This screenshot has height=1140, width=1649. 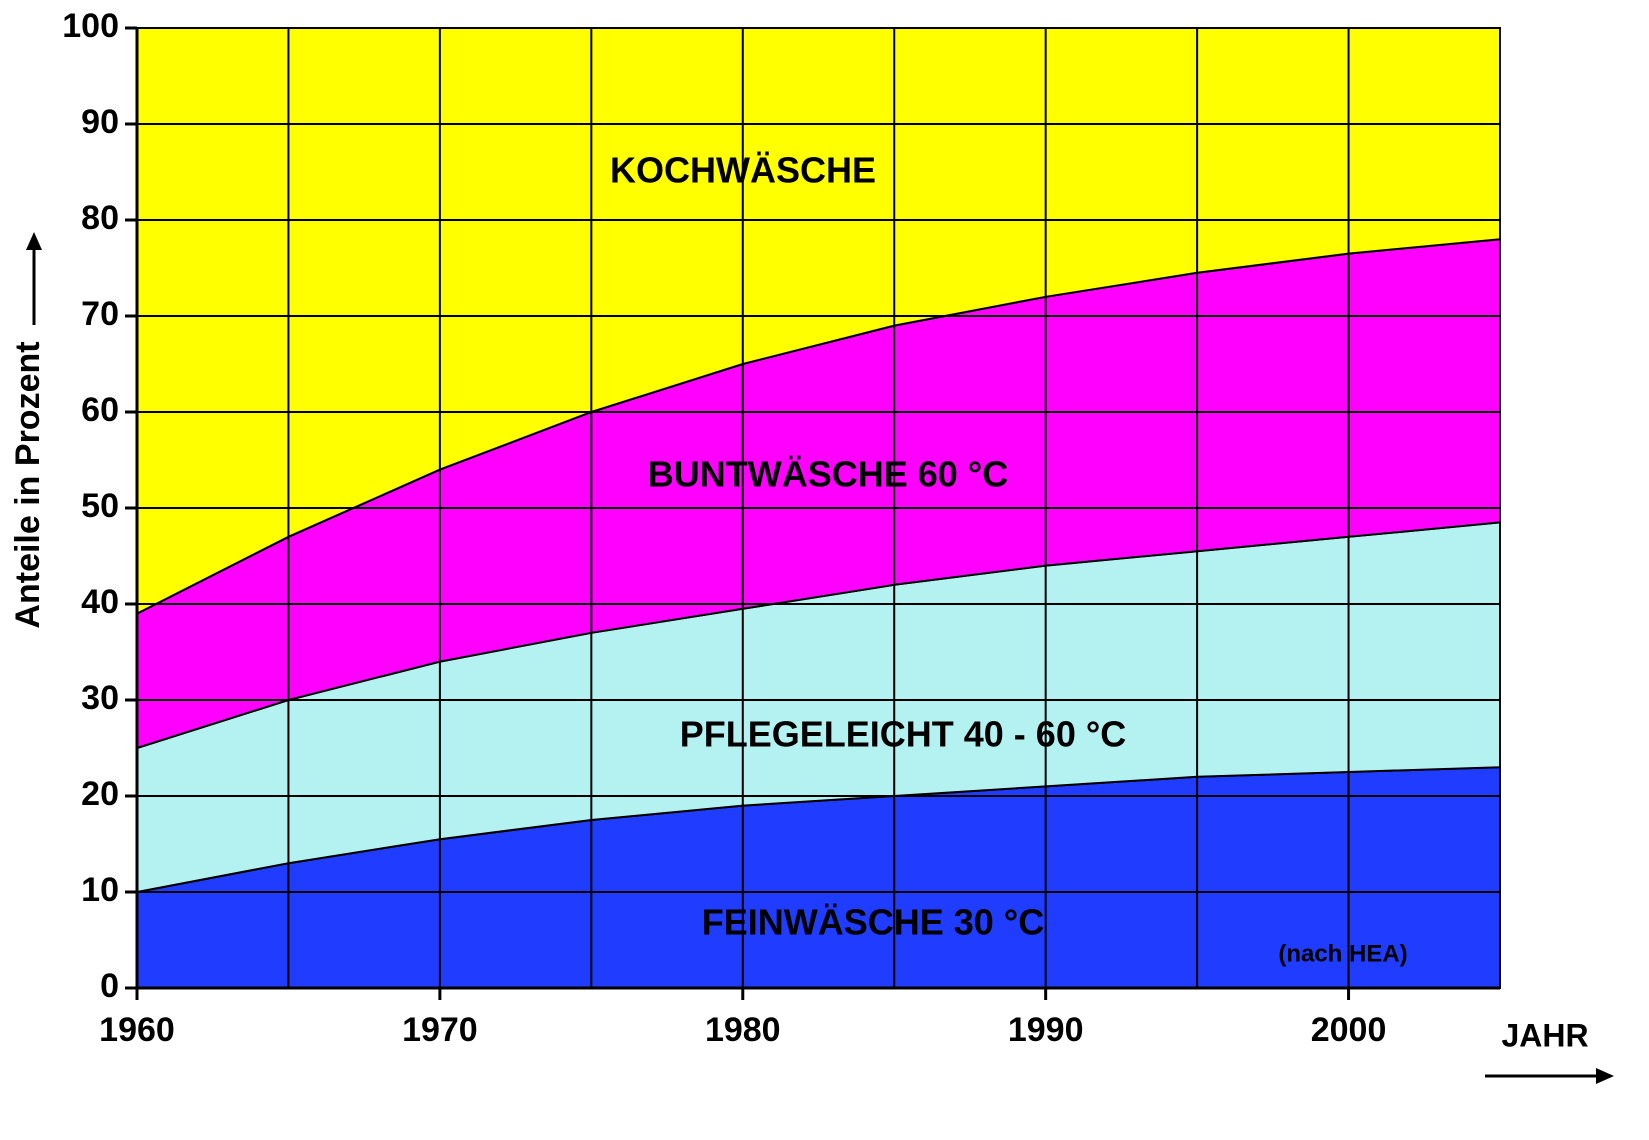 I want to click on x-tick-label: 1980, so click(x=743, y=1030).